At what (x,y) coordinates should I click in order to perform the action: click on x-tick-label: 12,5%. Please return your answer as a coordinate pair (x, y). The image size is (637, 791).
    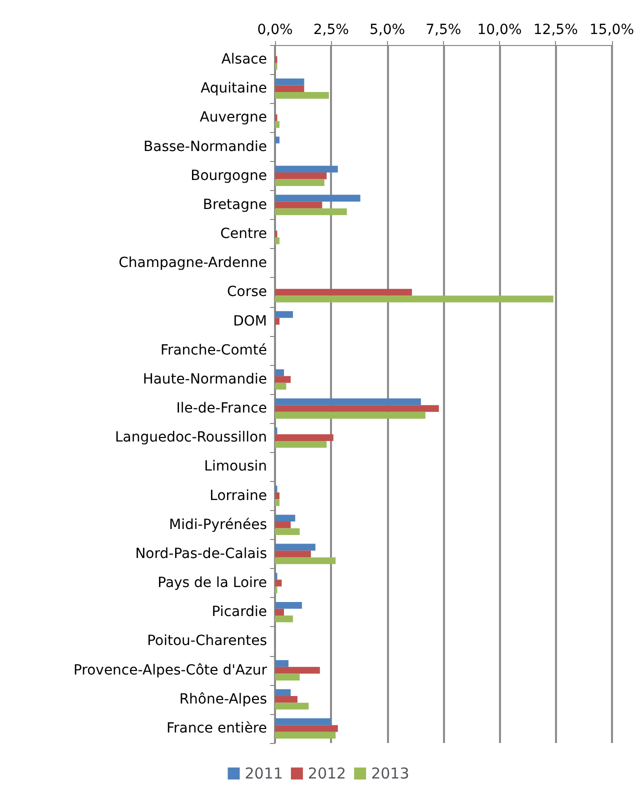
    Looking at the image, I should click on (555, 30).